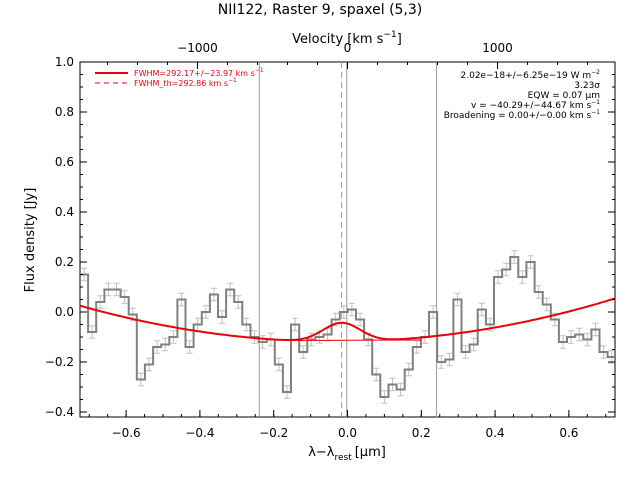 The image size is (640, 480). What do you see at coordinates (320, 10) in the screenshot?
I see `chart-title: NII122, Raster 9, spaxel (5,3)` at bounding box center [320, 10].